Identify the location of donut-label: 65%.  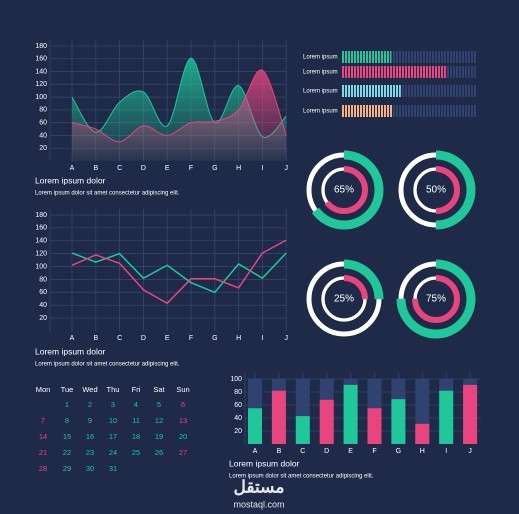
(344, 190).